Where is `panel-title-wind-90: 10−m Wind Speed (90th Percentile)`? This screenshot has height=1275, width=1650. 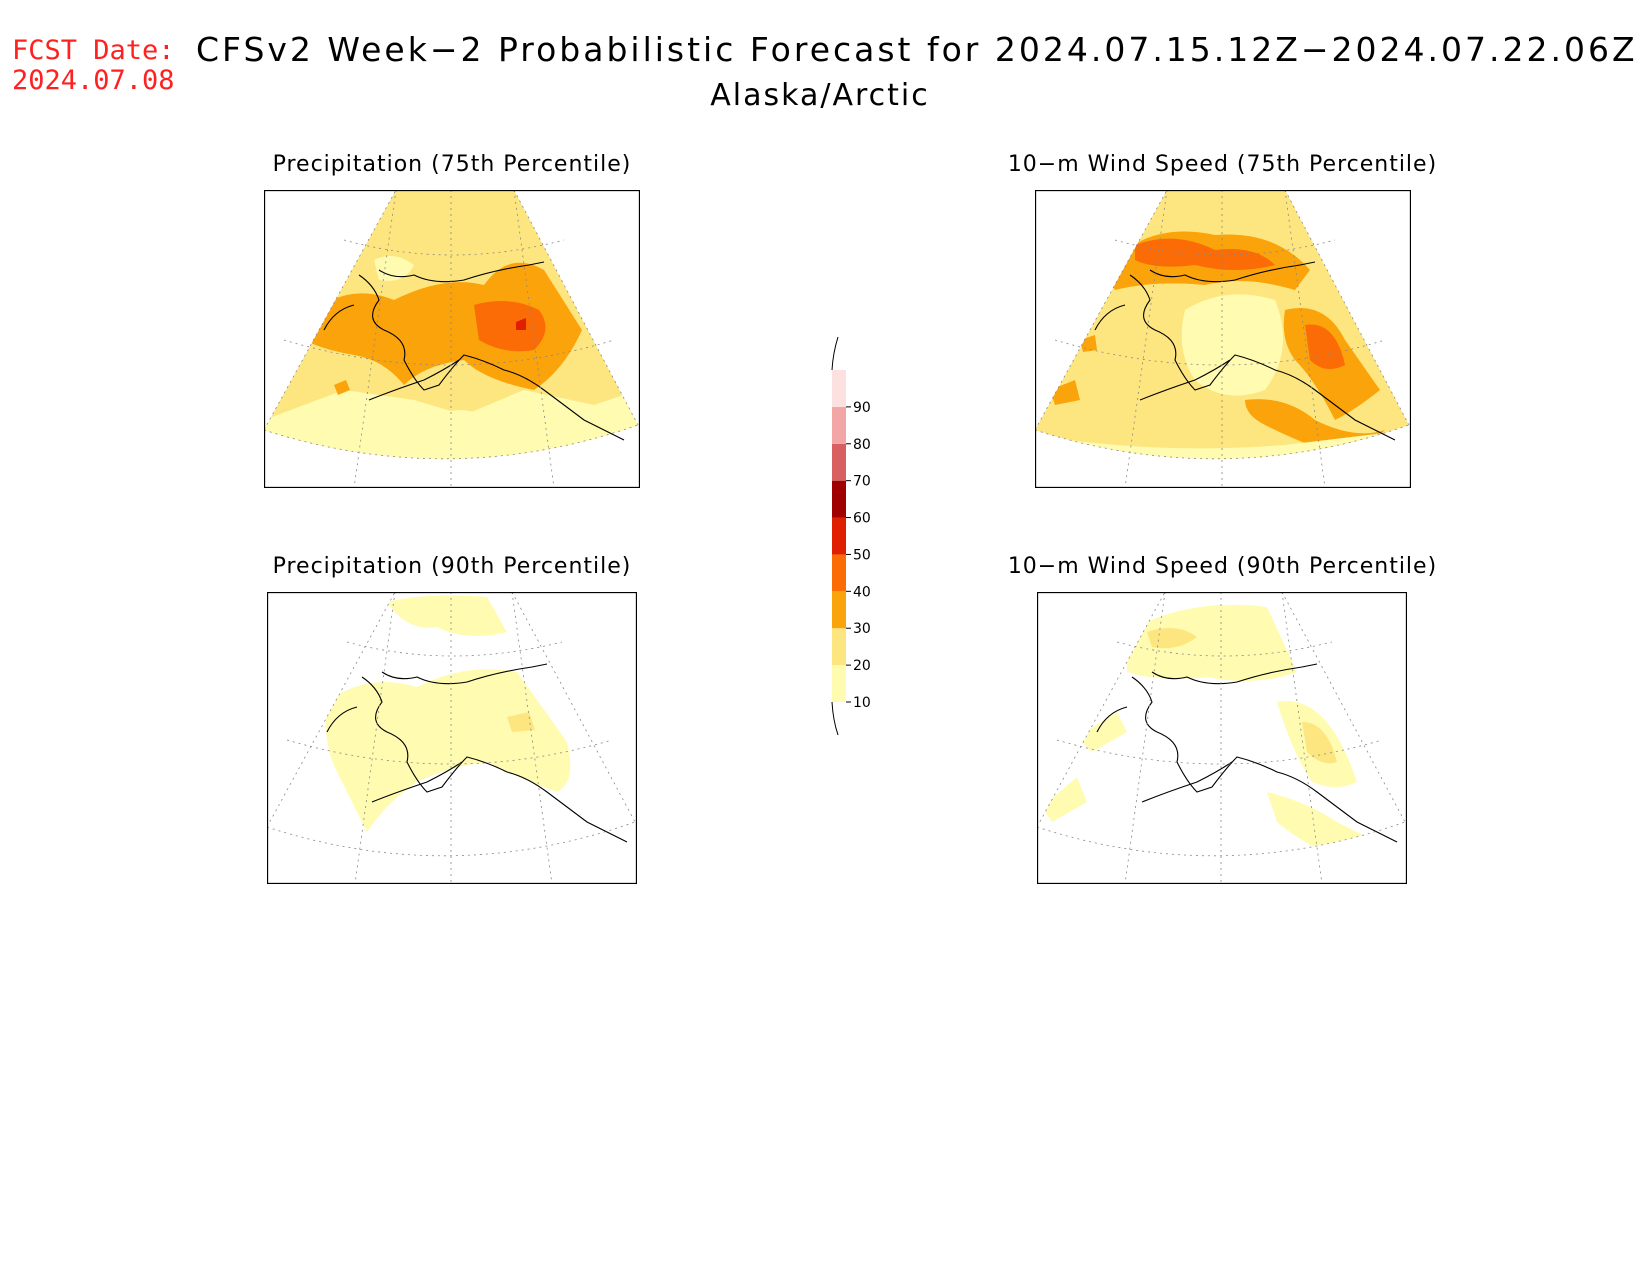
panel-title-wind-90: 10−m Wind Speed (90th Percentile) is located at coordinates (1222, 566).